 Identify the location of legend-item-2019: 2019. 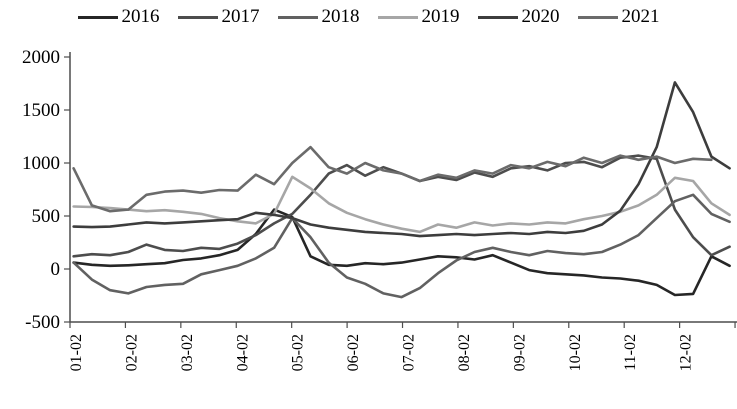
(418, 17).